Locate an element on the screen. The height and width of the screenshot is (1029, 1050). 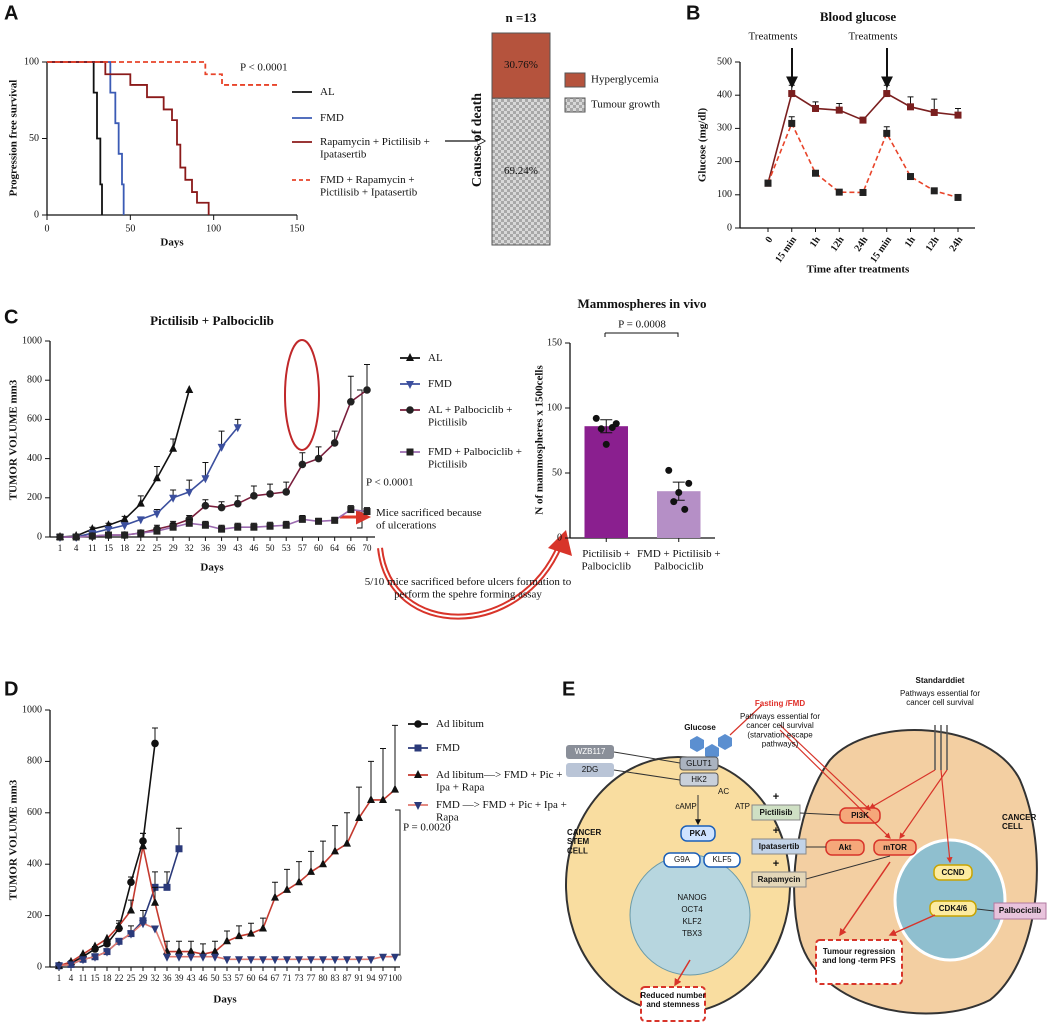
x-tick-label: 57 is located at coordinates (240, 978).